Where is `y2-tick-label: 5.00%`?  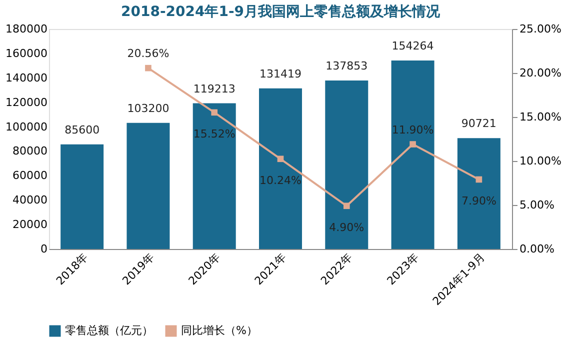
y2-tick-label: 5.00% is located at coordinates (537, 205).